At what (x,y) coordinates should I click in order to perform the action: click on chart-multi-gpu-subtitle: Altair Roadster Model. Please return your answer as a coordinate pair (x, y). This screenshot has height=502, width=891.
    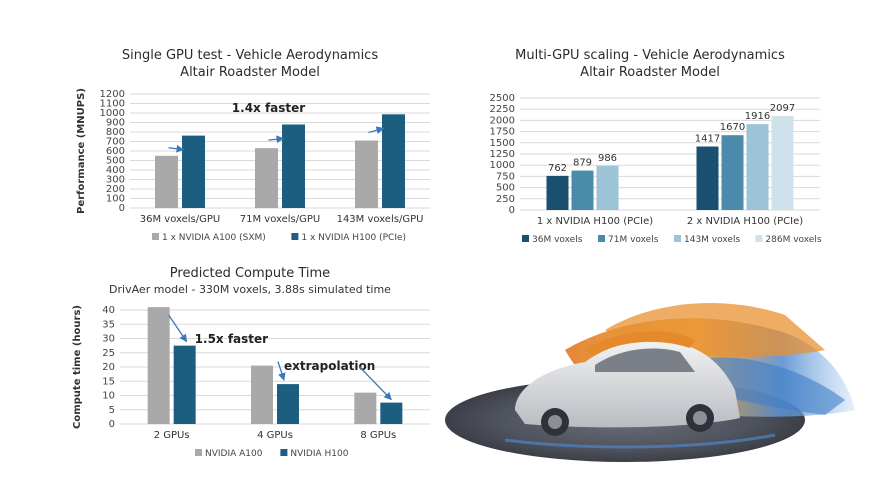
    Looking at the image, I should click on (650, 72).